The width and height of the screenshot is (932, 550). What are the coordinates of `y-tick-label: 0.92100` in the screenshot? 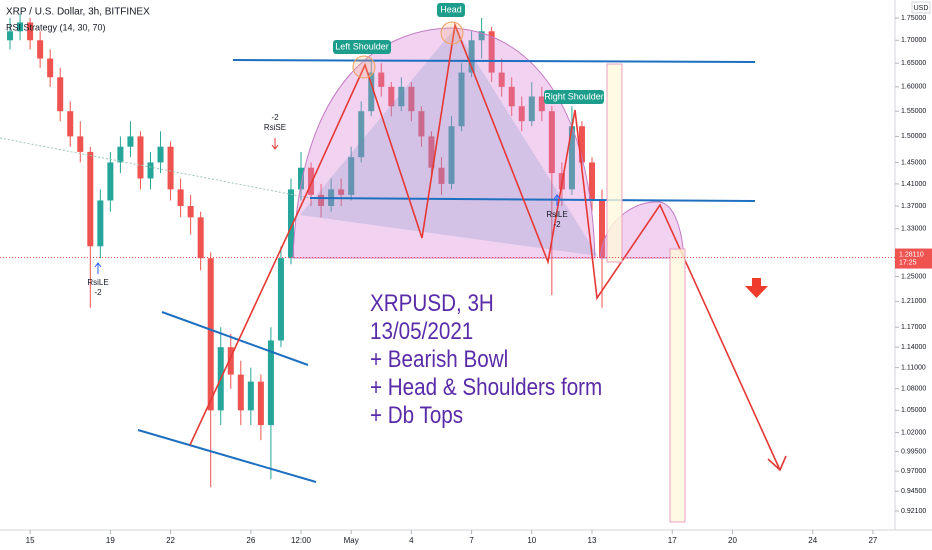 It's located at (913, 511).